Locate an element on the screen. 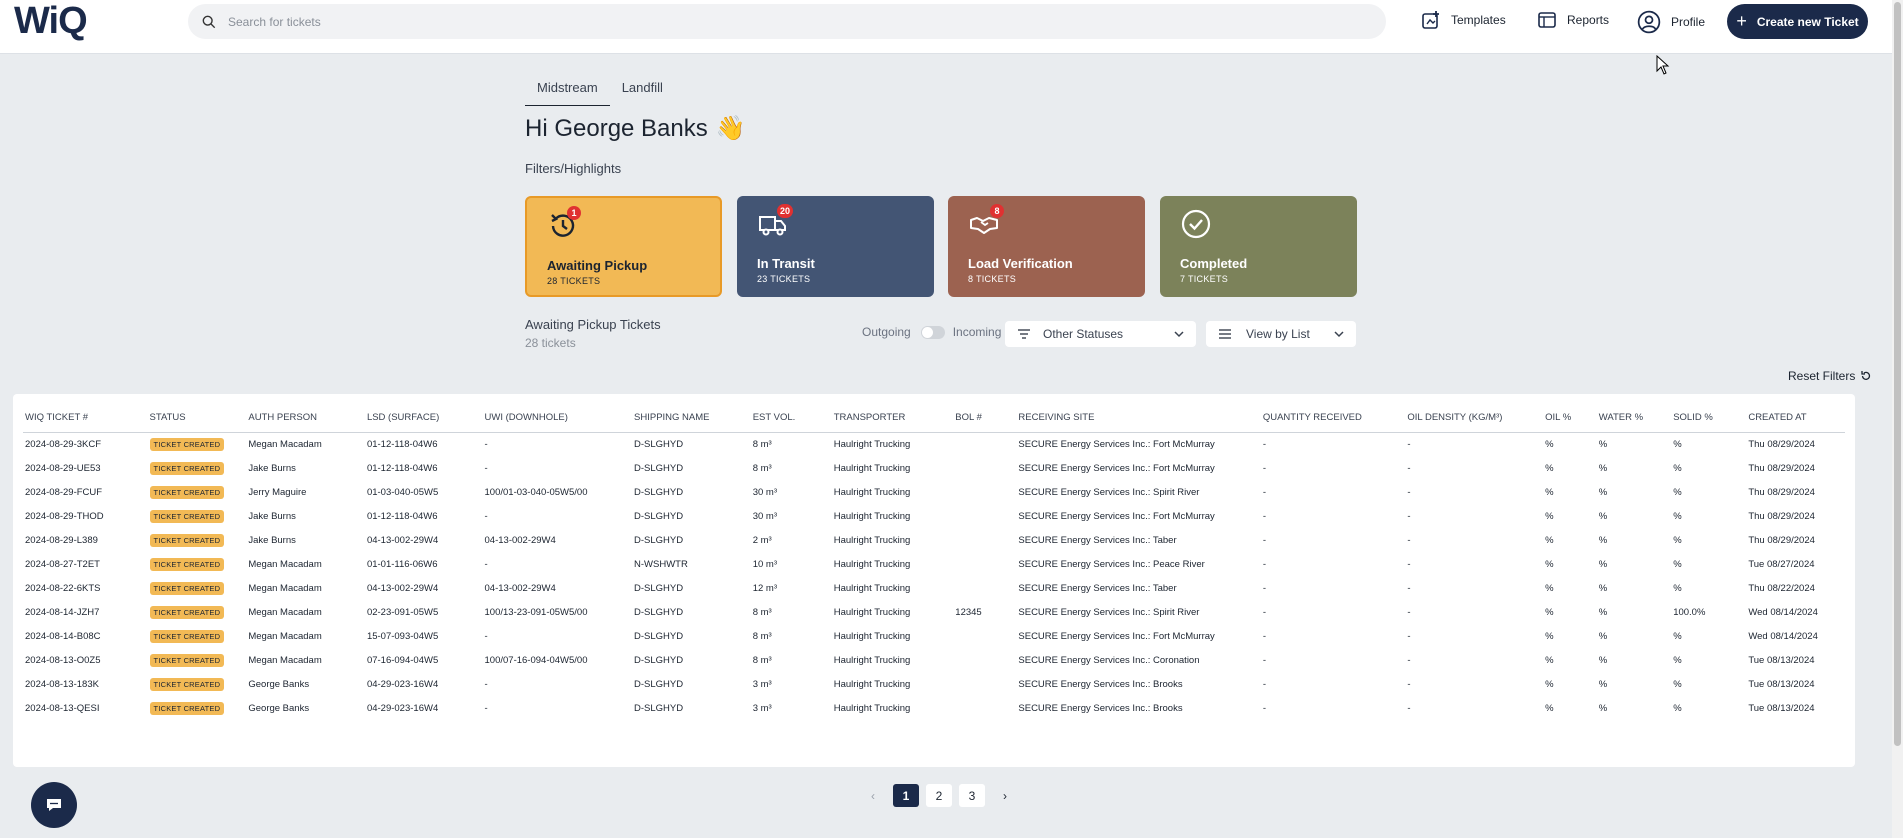 This screenshot has height=838, width=1903. card-completed: Completed 7 TICKETS is located at coordinates (1258, 246).